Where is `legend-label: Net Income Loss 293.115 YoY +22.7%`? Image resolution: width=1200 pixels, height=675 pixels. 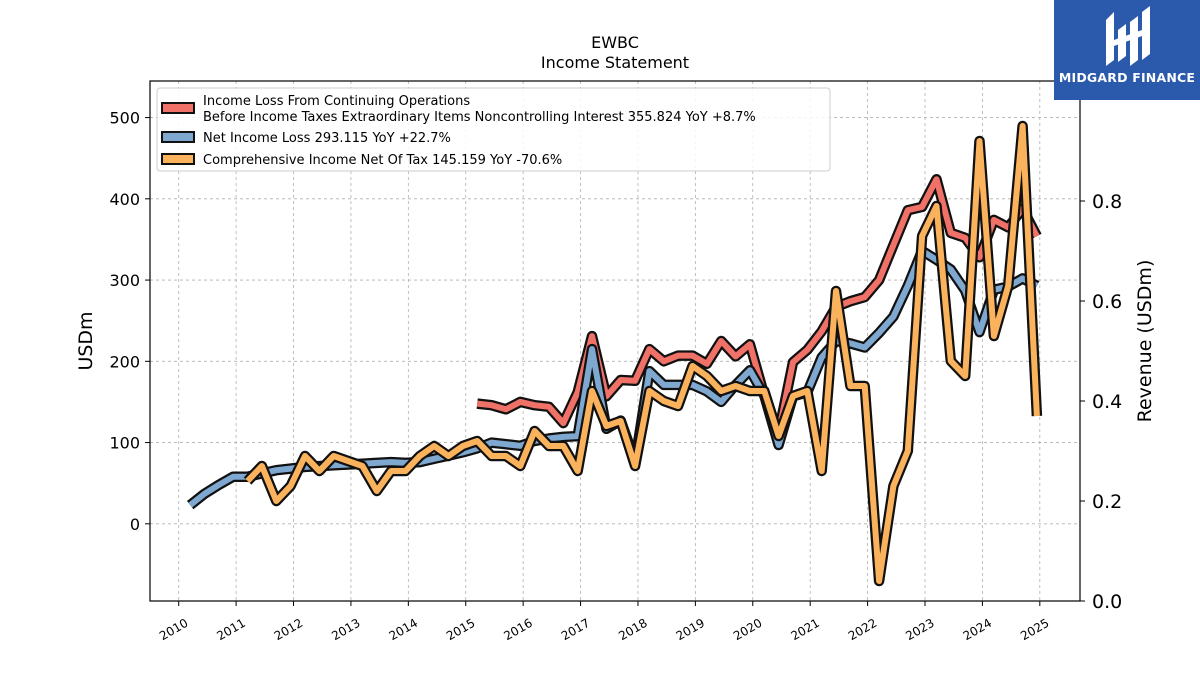 legend-label: Net Income Loss 293.115 YoY +22.7% is located at coordinates (327, 138).